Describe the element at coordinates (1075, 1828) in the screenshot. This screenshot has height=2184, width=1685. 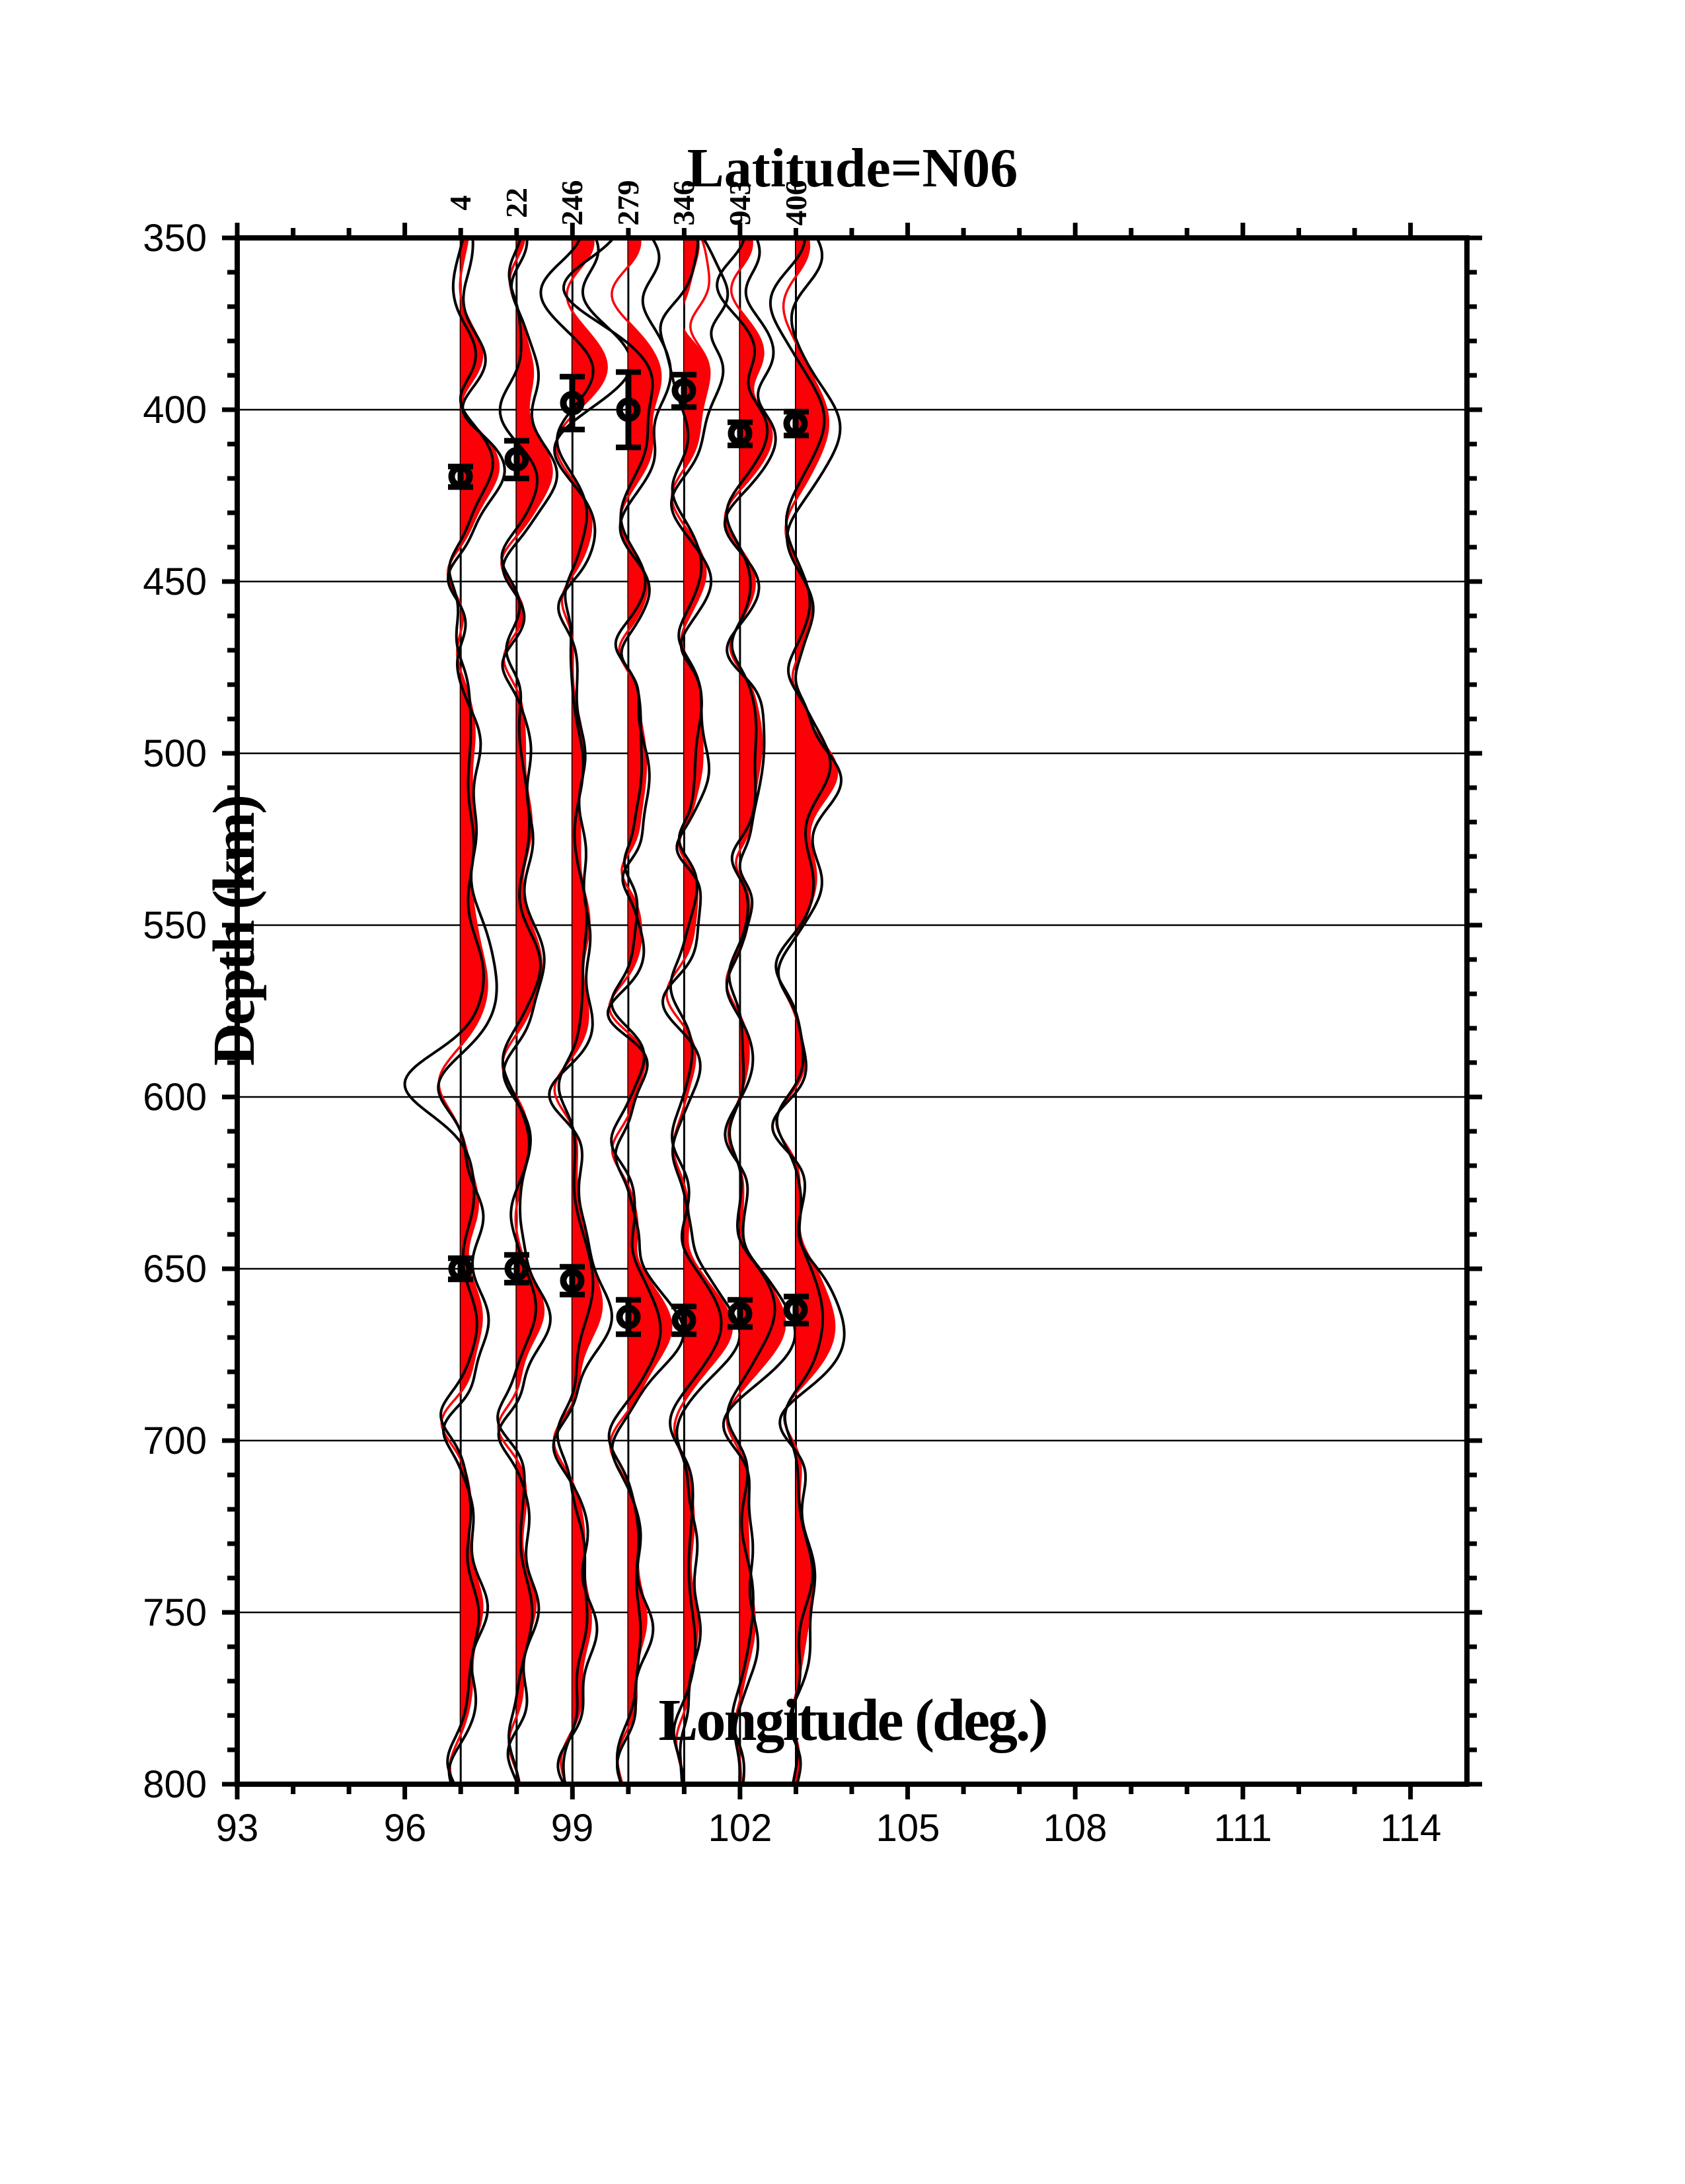
I see `svg-text: 108` at that location.